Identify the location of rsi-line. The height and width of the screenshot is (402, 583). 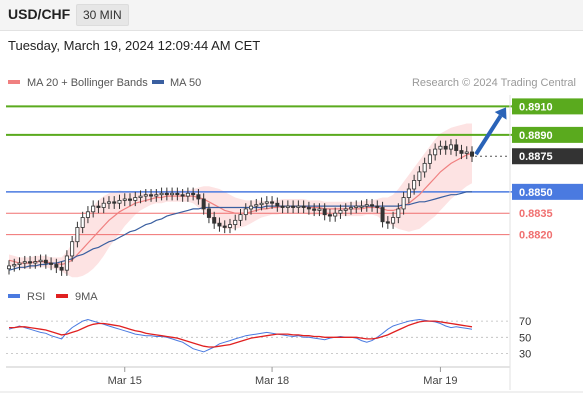
(240, 335).